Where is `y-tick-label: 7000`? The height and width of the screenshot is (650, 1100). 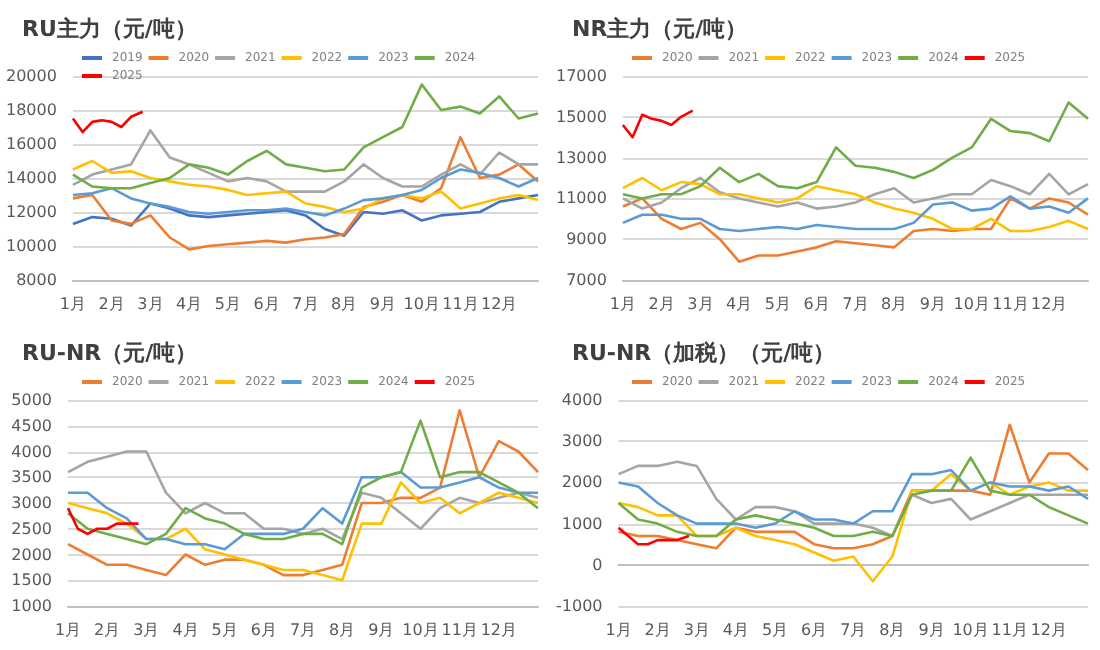 y-tick-label: 7000 is located at coordinates (586, 280).